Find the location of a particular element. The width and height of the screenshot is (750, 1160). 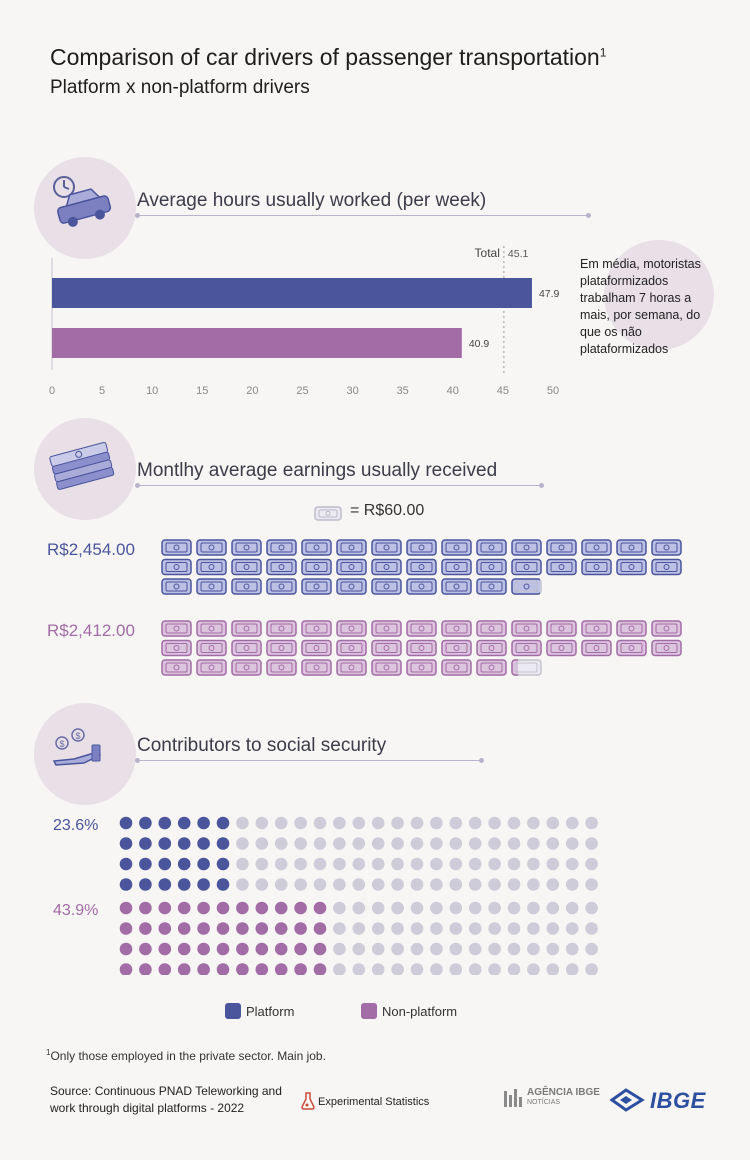

x-tick-label: 0 is located at coordinates (52, 391).